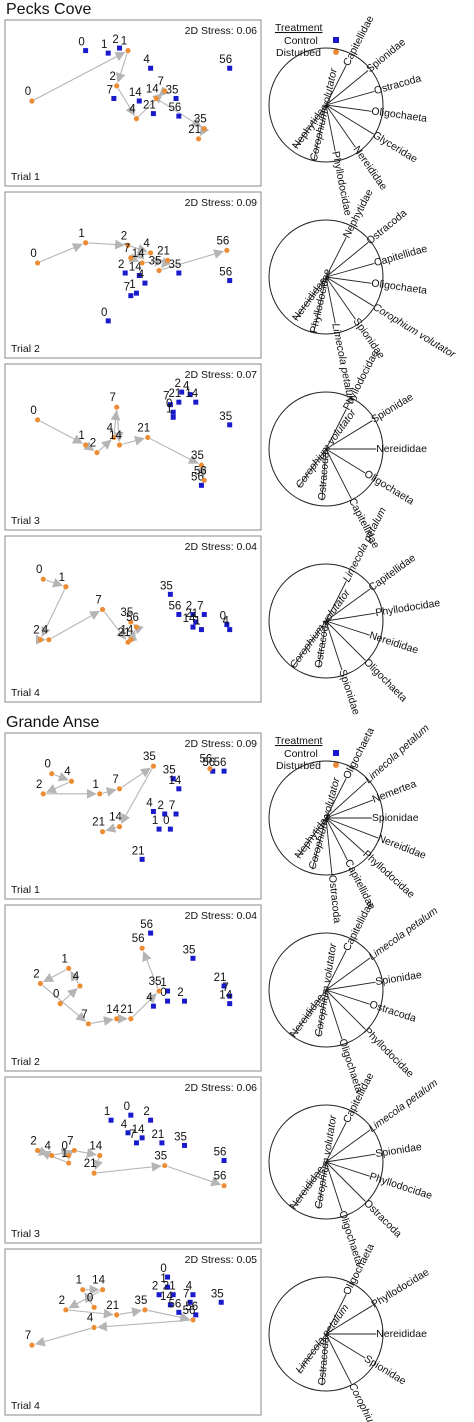  I want to click on control-point-label: 14, so click(138, 1130).